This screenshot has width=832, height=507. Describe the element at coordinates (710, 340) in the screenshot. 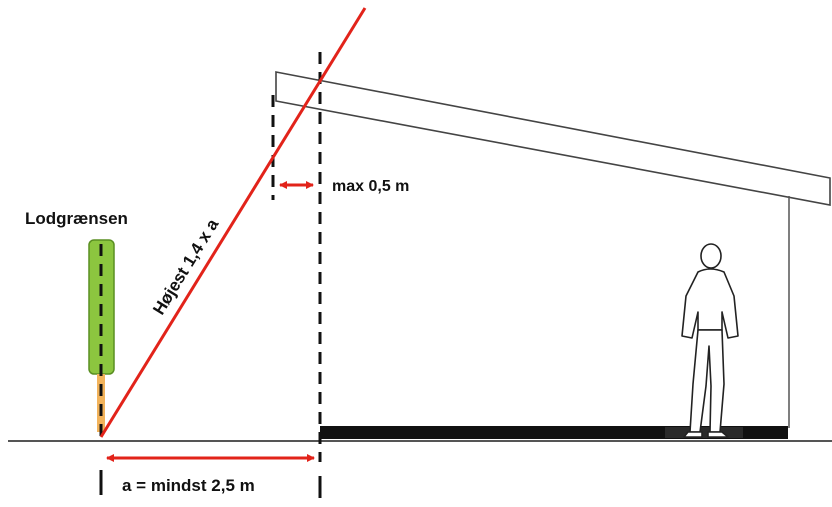

I see `person-icon` at that location.